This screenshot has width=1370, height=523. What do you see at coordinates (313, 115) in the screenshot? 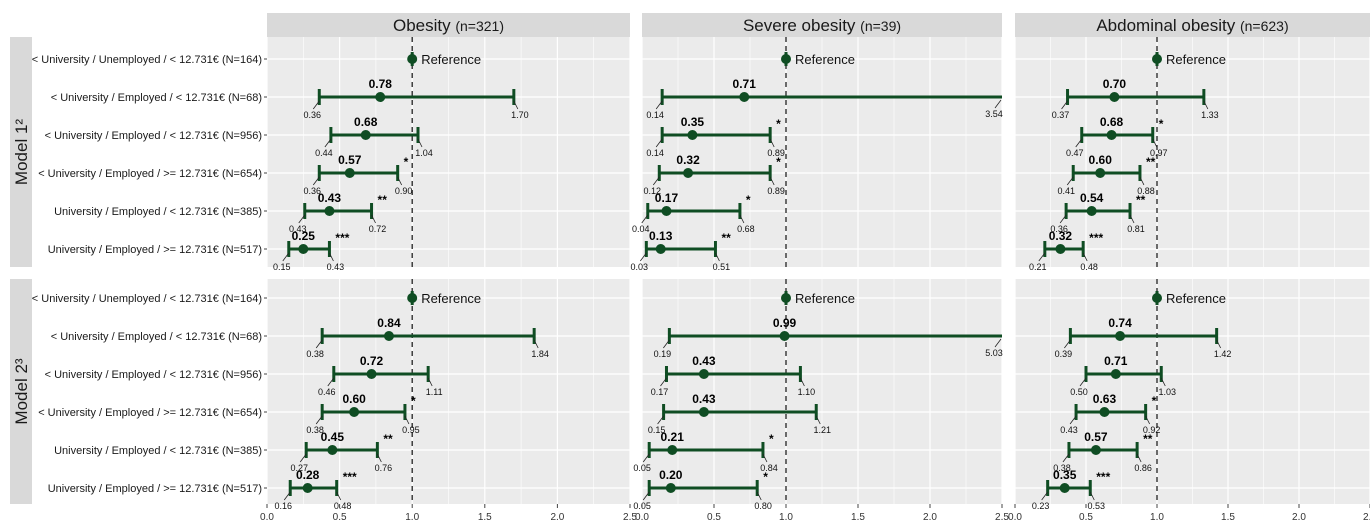
I see `lo-label-r1c1-item-2: 0.36` at bounding box center [313, 115].